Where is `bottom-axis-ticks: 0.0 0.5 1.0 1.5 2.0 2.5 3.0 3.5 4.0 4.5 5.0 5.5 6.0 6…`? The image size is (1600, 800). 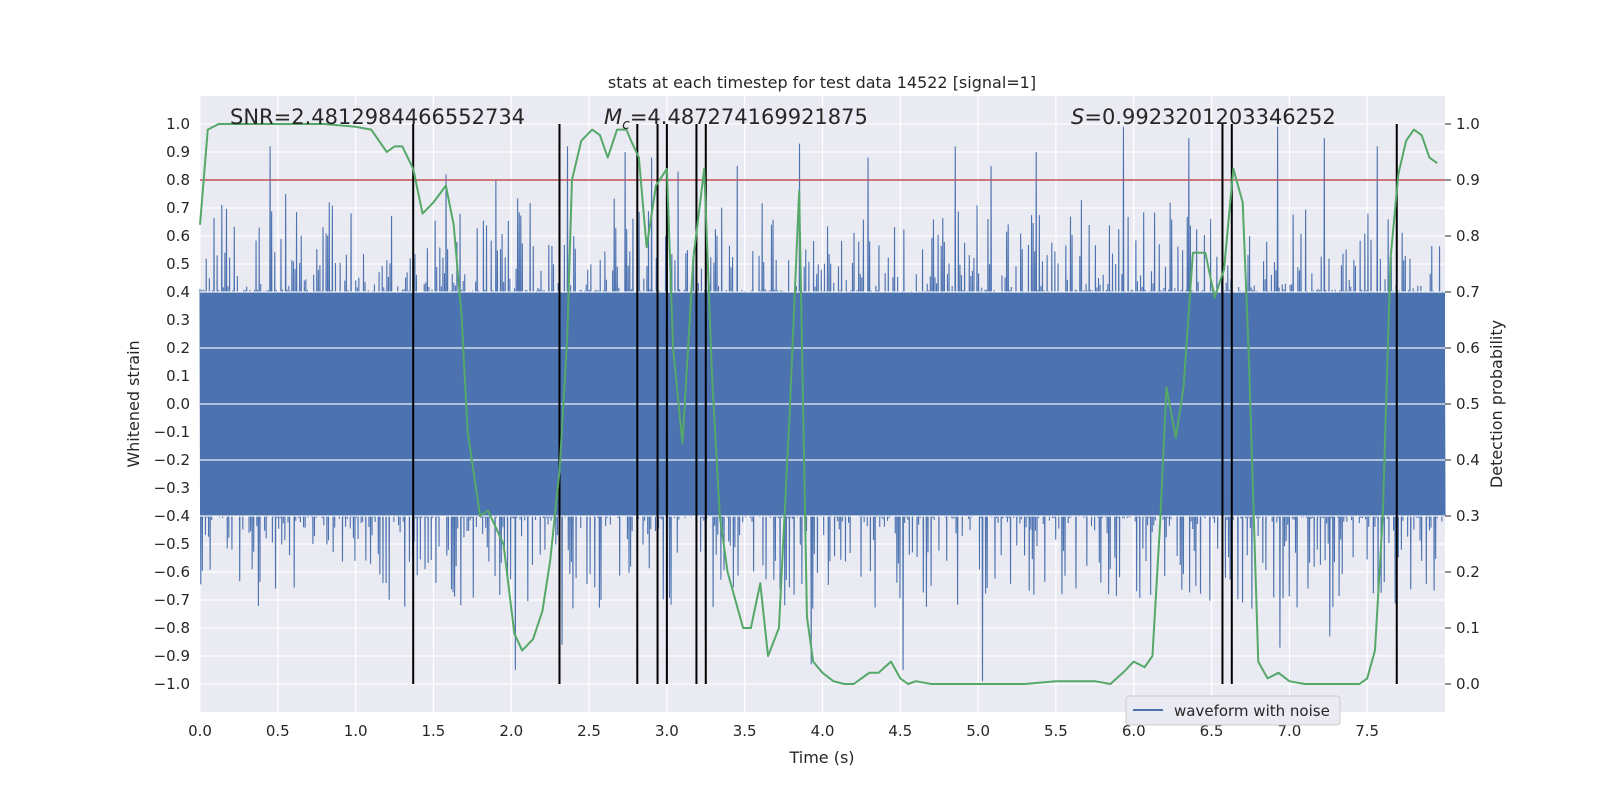 bottom-axis-ticks: 0.0 0.5 1.0 1.5 2.0 2.5 3.0 3.5 4.0 4.5 5.0 5.5 6.0 6… is located at coordinates (783, 731).